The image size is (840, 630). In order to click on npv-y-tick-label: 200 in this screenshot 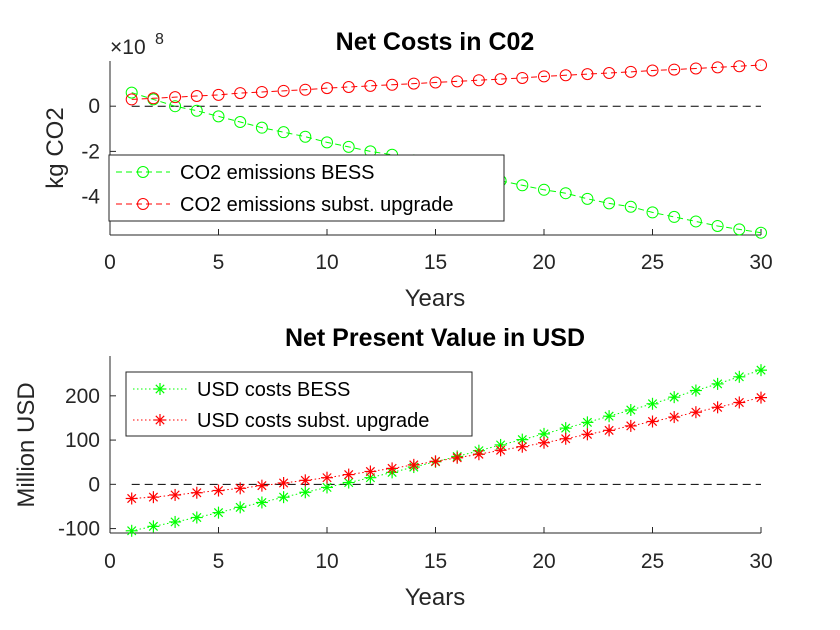, I will do `click(82, 396)`.